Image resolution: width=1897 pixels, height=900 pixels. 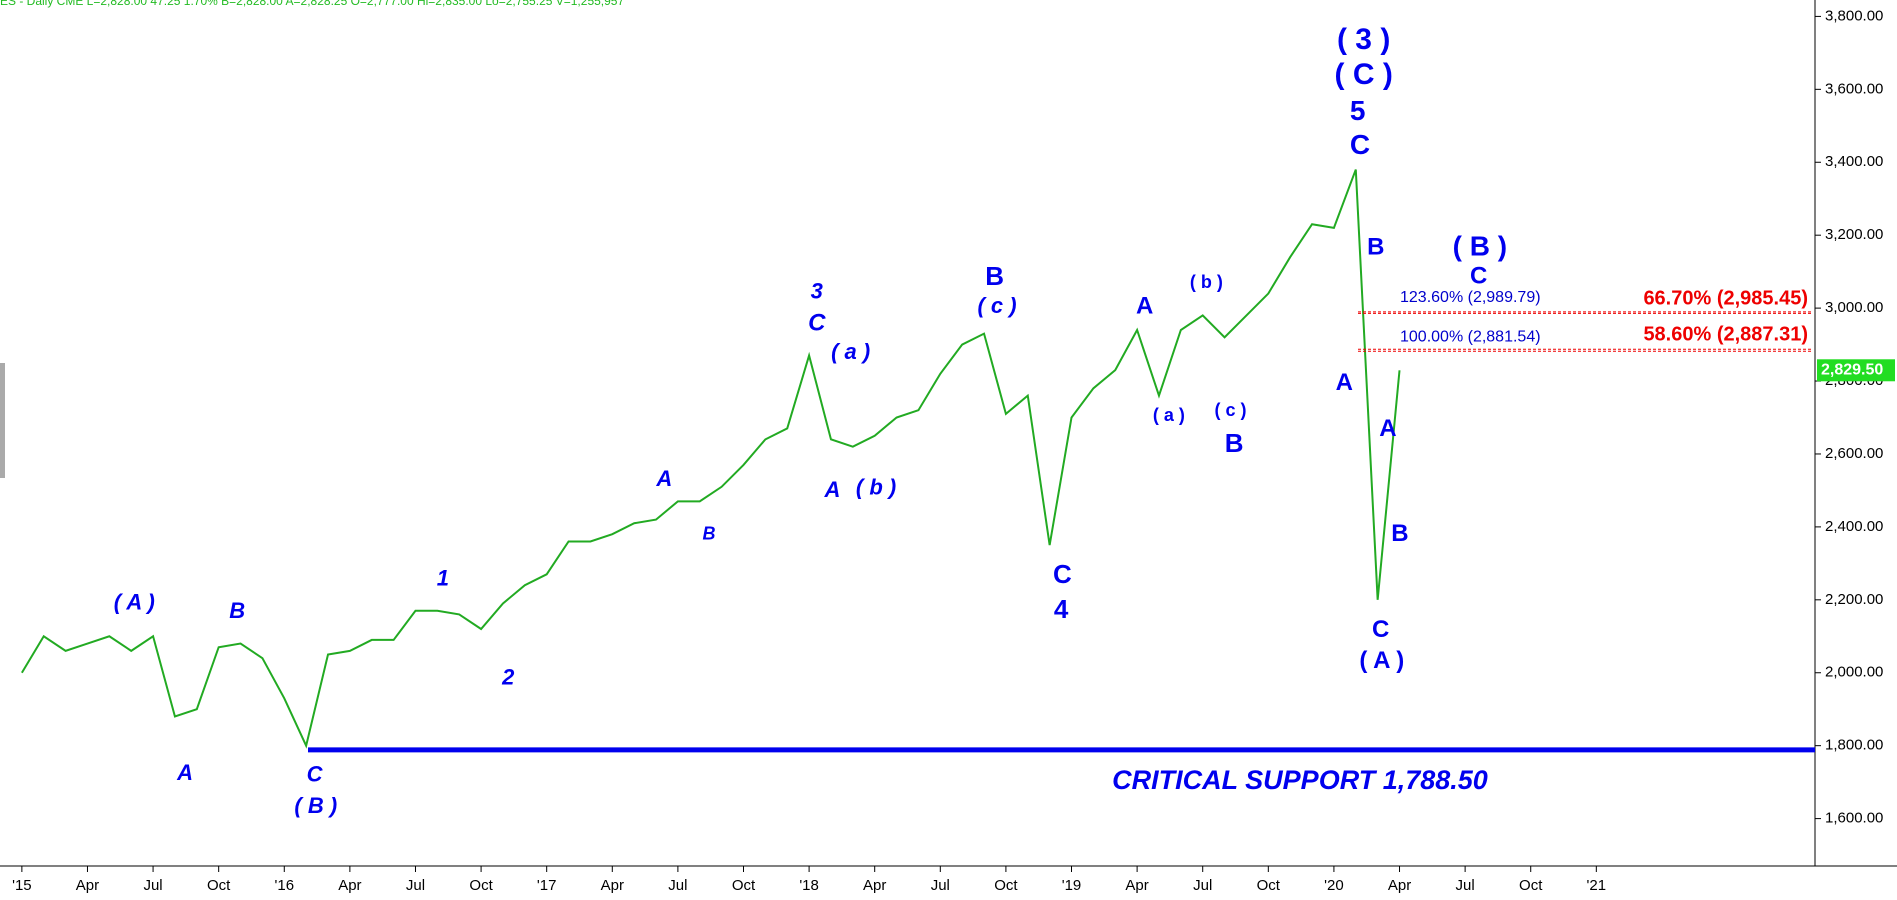 What do you see at coordinates (1854, 88) in the screenshot?
I see `y-tick-label: 3,600.00` at bounding box center [1854, 88].